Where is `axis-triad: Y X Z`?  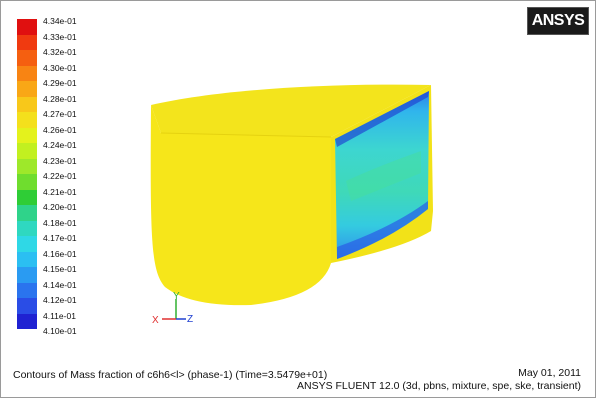
axis-triad: Y X Z is located at coordinates (172, 308).